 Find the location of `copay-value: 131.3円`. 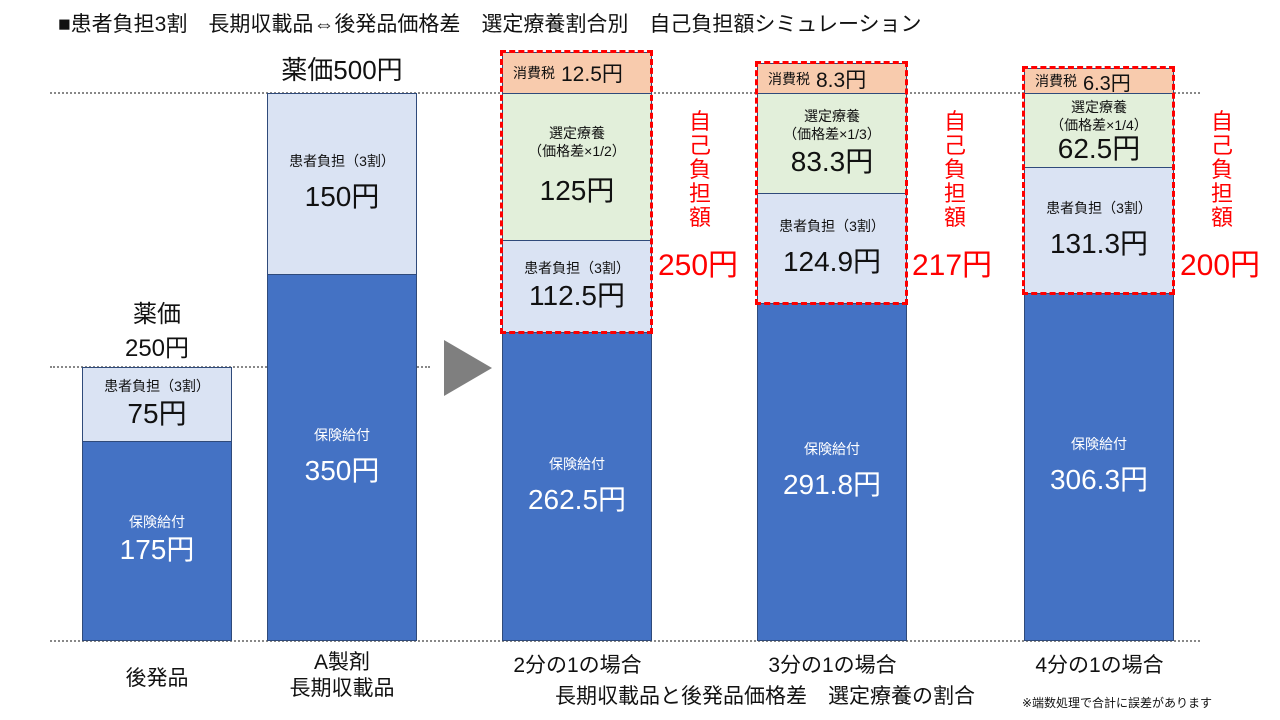

copay-value: 131.3円 is located at coordinates (1099, 243).